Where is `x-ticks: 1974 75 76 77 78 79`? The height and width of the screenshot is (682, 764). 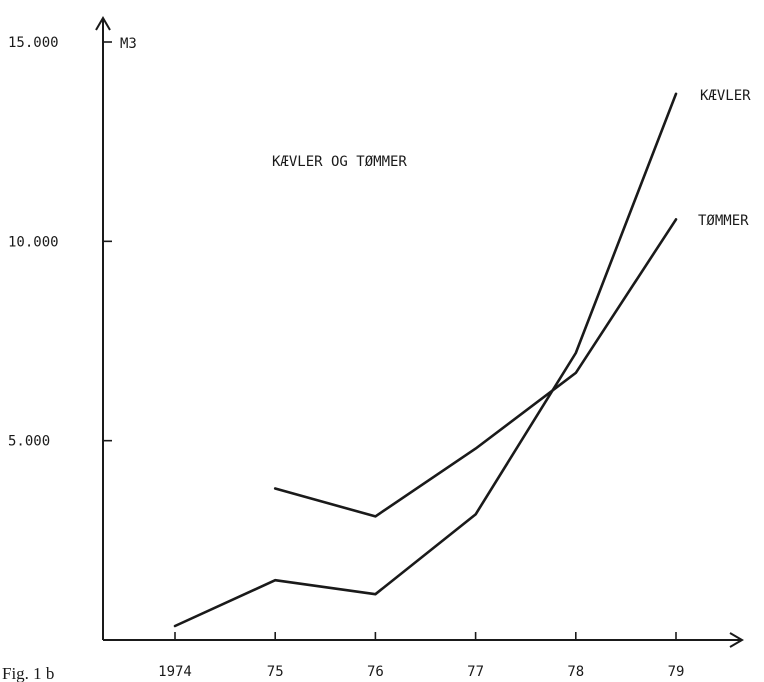 x-ticks: 1974 75 76 77 78 79 is located at coordinates (421, 656).